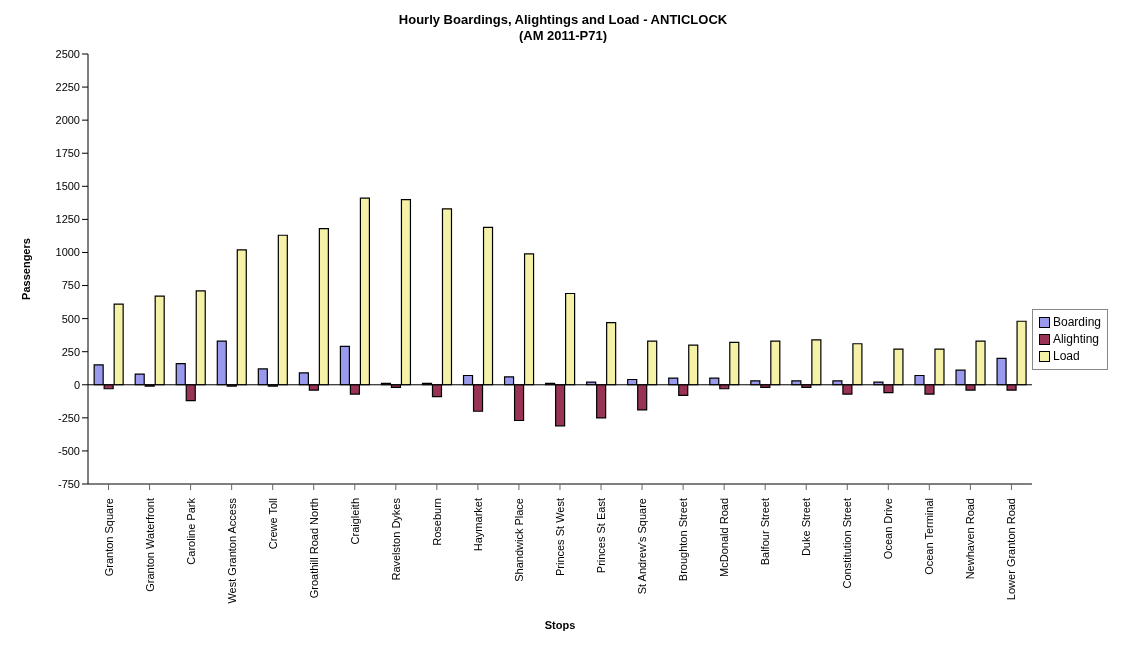 The image size is (1130, 656). What do you see at coordinates (354, 521) in the screenshot?
I see `x-tick-label: Craigleith` at bounding box center [354, 521].